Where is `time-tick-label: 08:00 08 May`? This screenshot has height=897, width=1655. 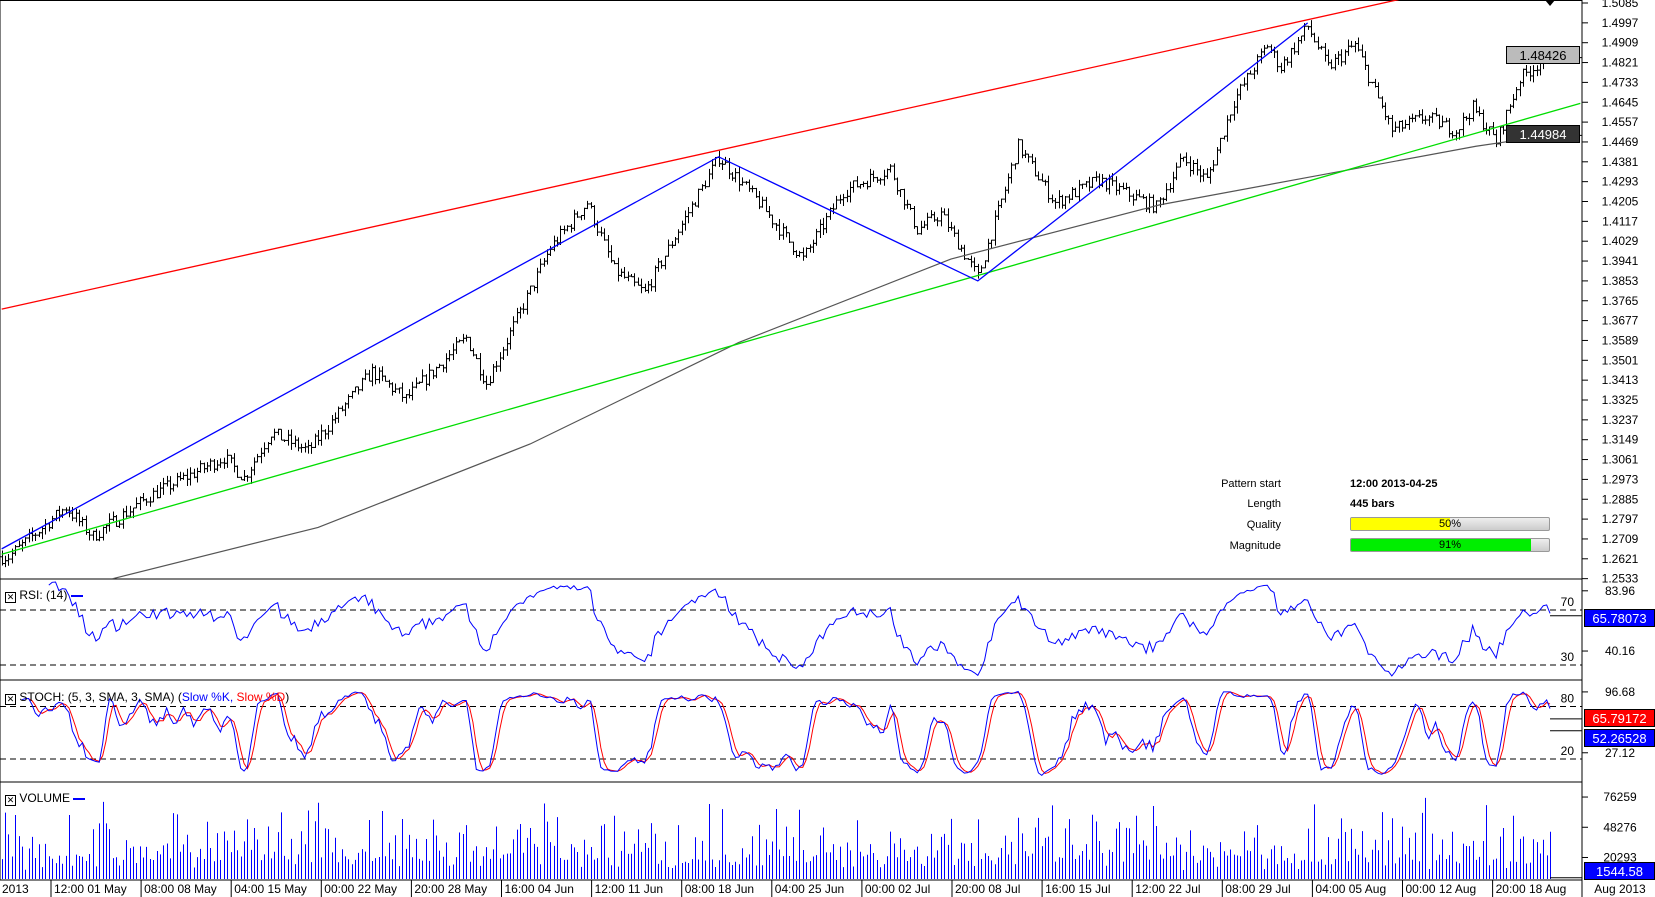
time-tick-label: 08:00 08 May is located at coordinates (180, 889).